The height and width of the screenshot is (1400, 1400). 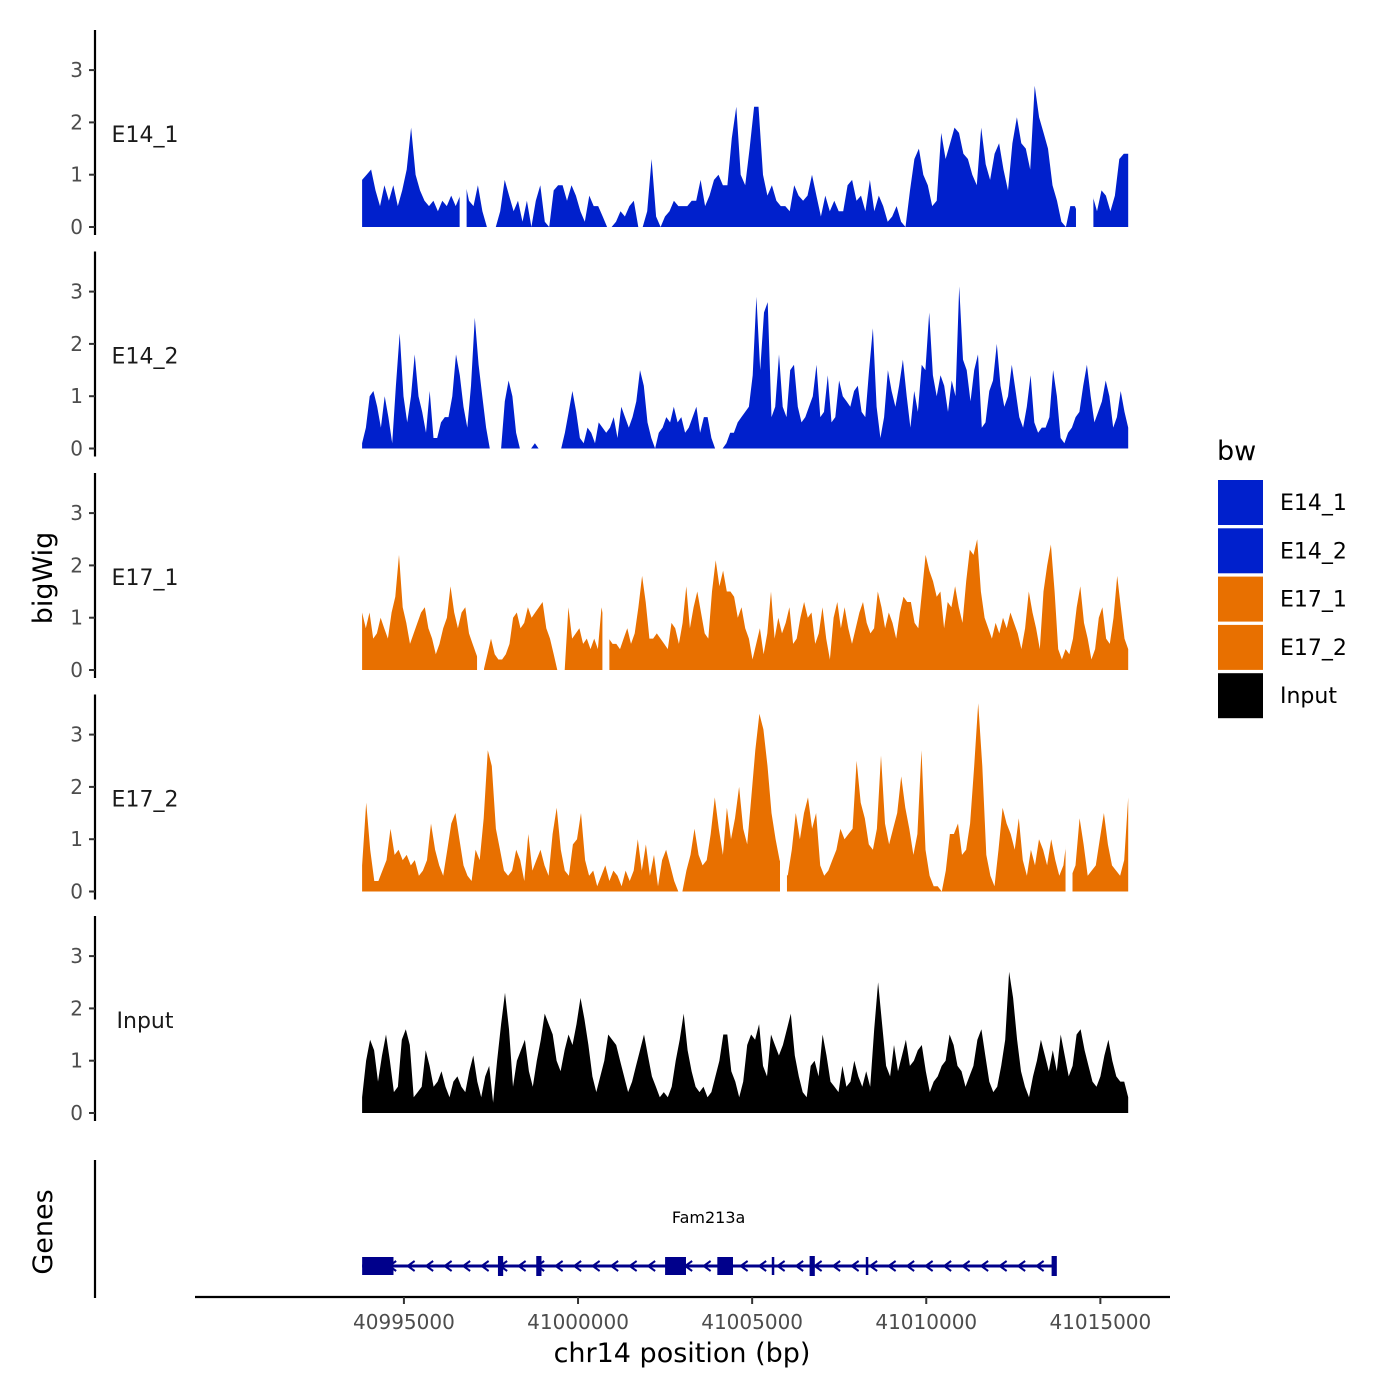 I want to click on legend-title: bw, so click(x=1236, y=451).